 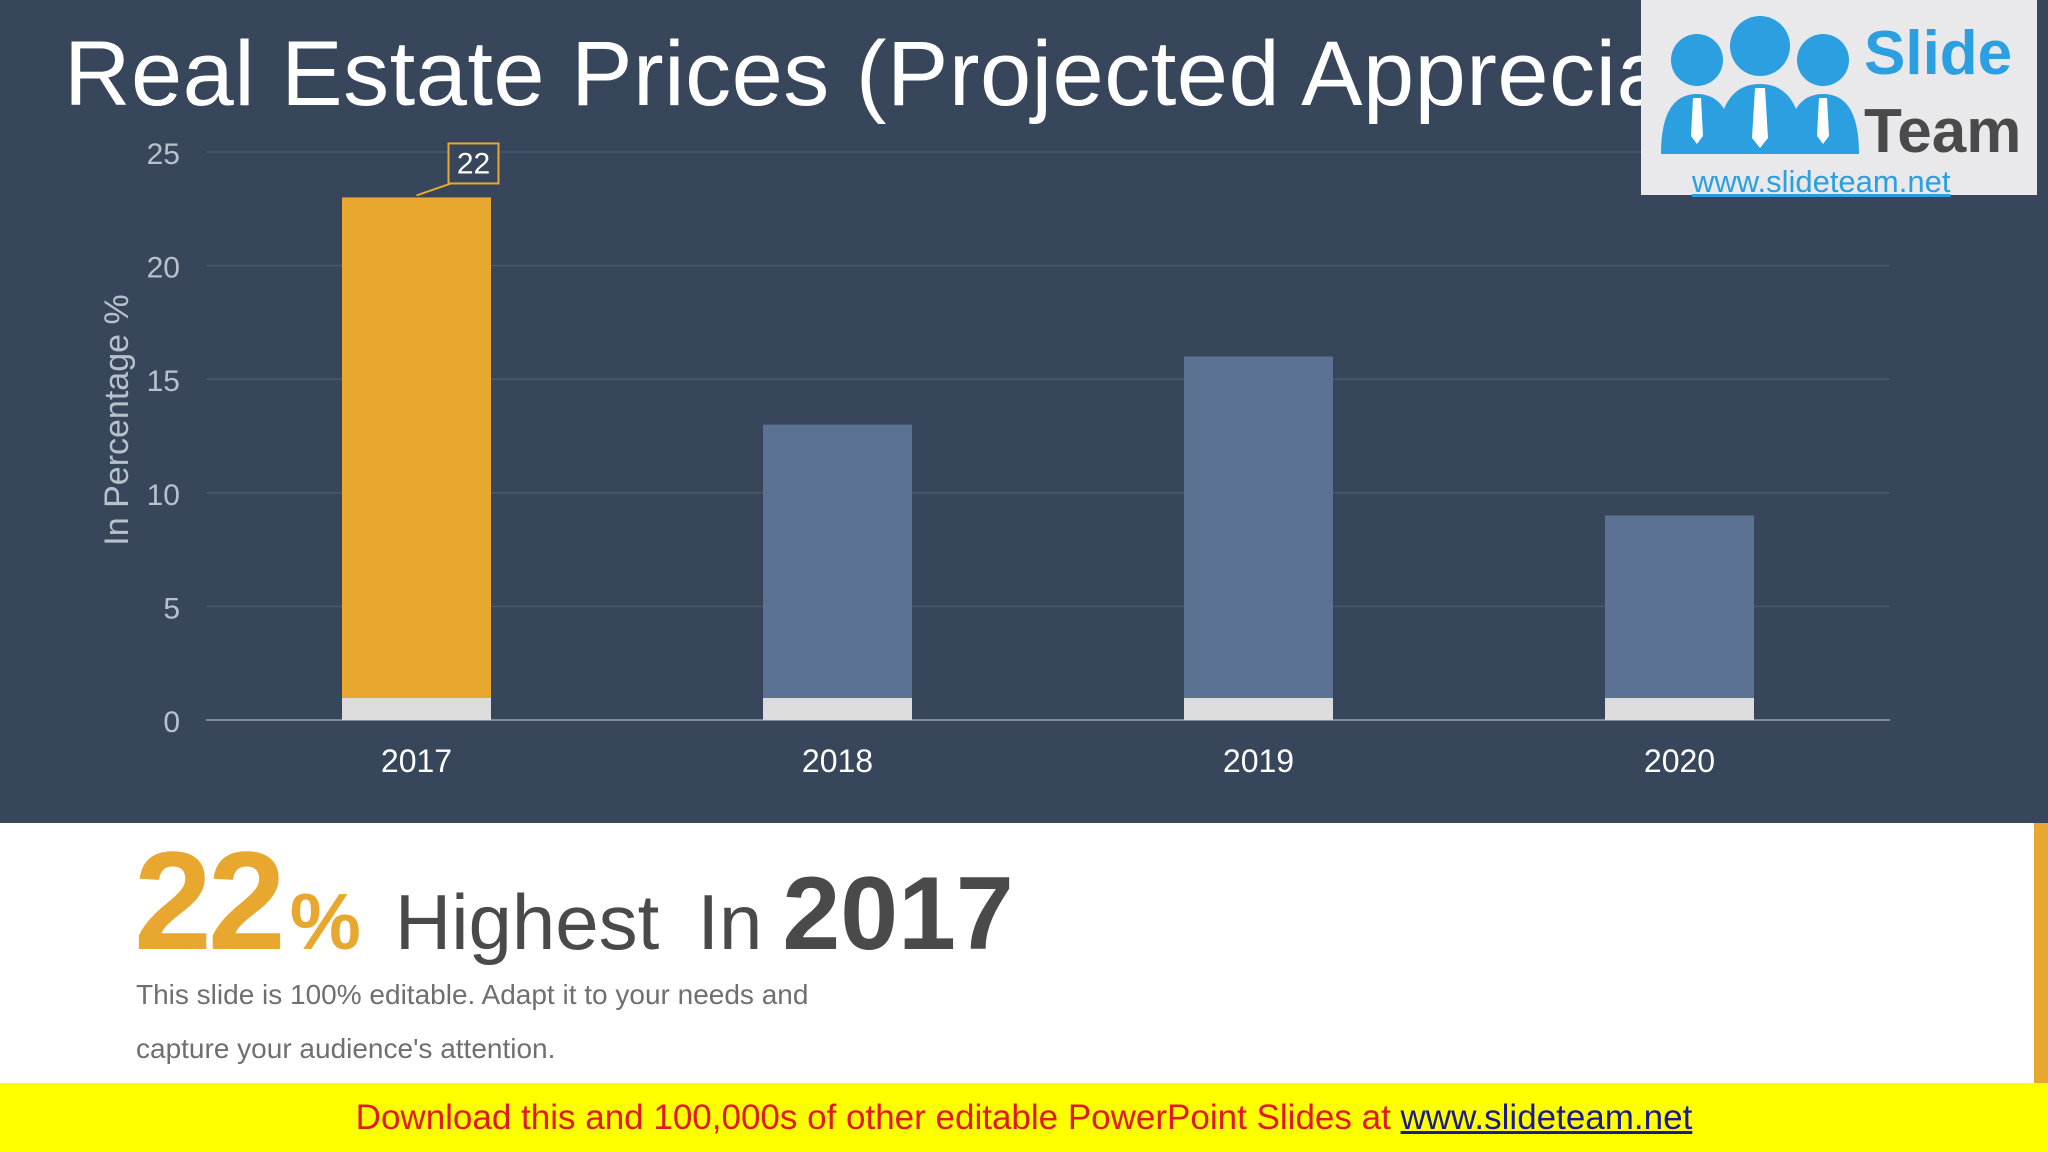 I want to click on logo-text-slide: Slide, so click(x=1938, y=53).